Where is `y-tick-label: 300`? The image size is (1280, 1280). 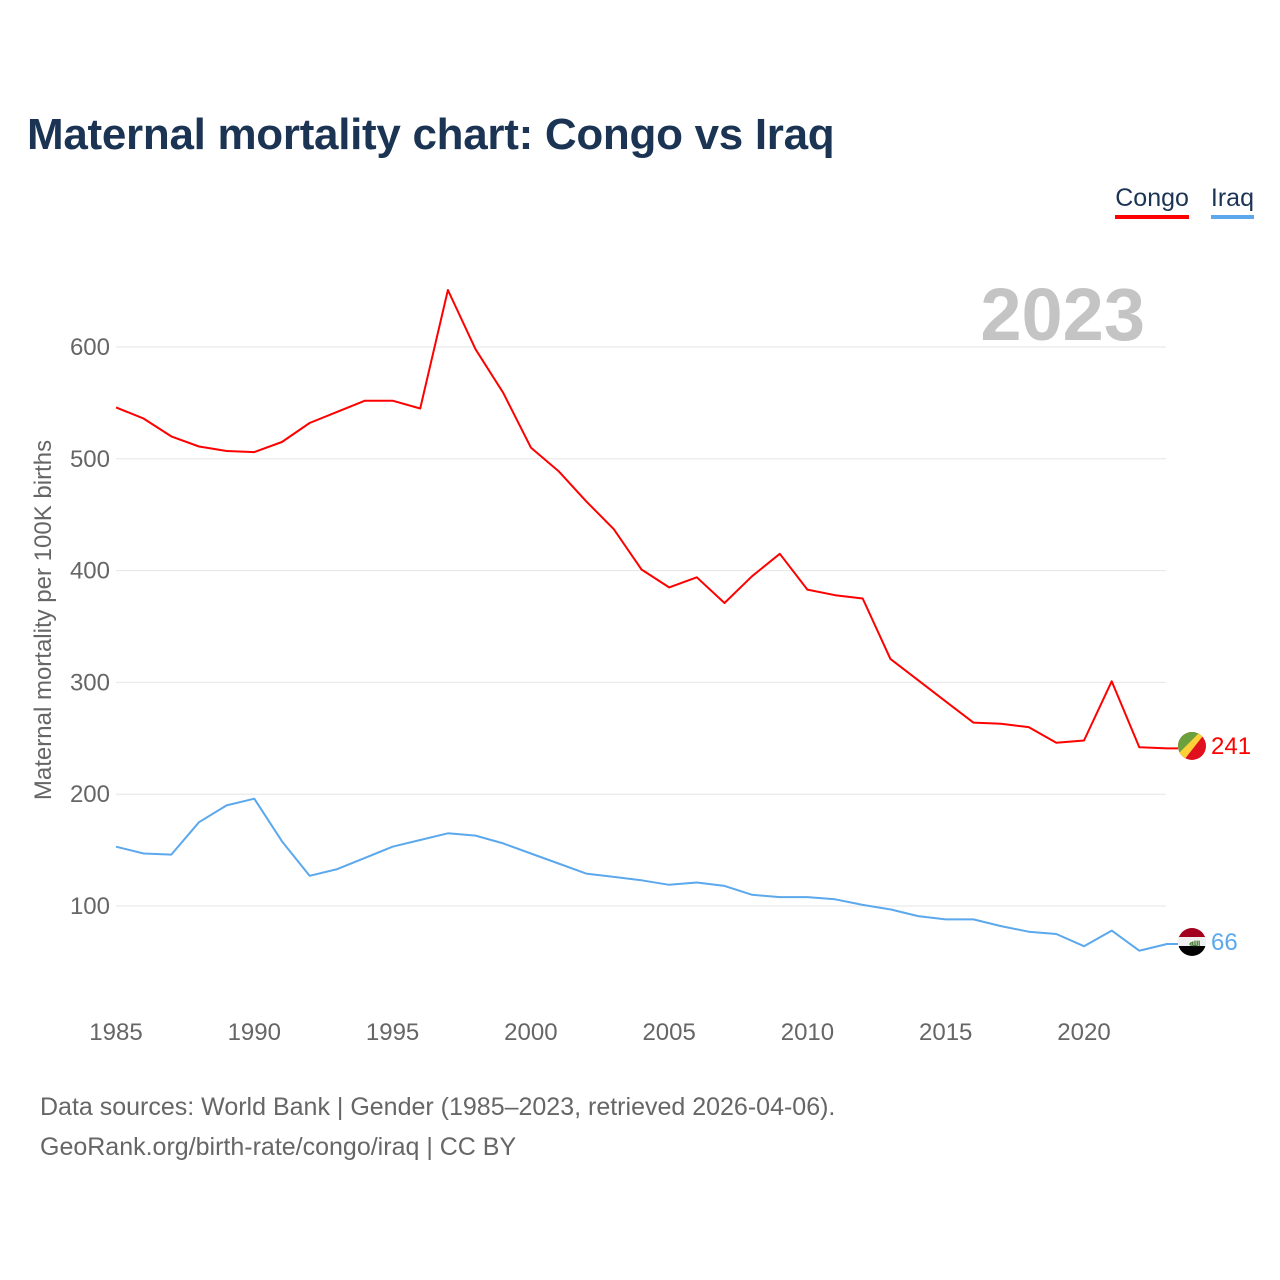
y-tick-label: 300 is located at coordinates (90, 682).